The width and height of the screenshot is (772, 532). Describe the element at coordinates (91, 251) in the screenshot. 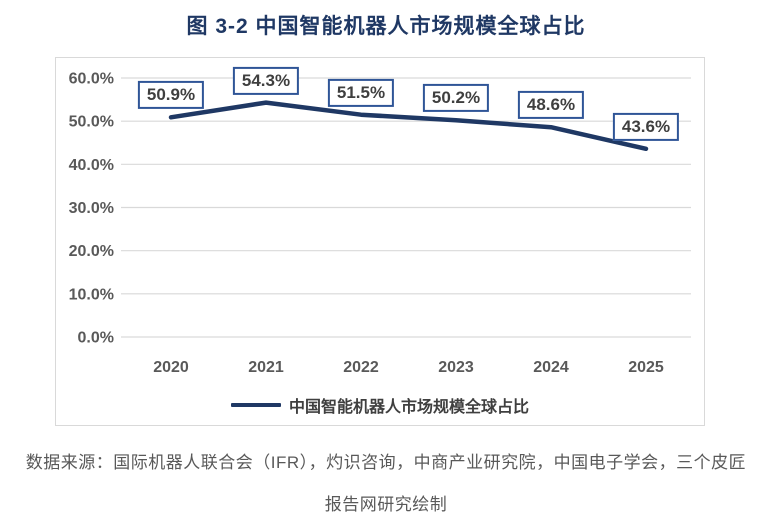

I see `y-axis-tick-label: 20.0%` at that location.